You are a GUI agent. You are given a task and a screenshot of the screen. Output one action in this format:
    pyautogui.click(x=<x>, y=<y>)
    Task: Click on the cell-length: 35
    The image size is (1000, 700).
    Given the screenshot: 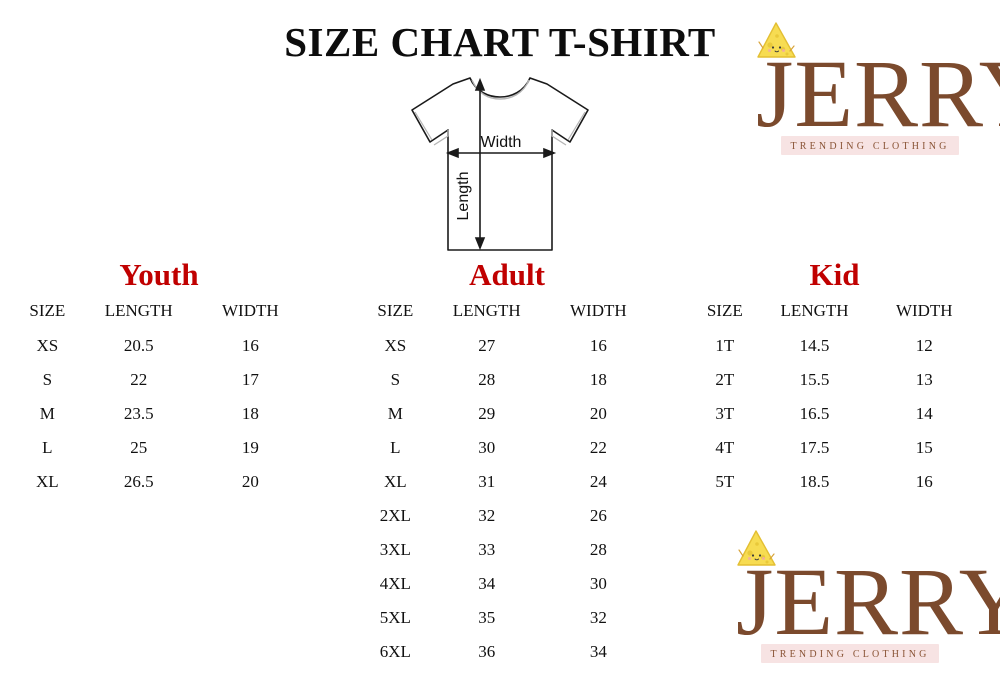 What is the action you would take?
    pyautogui.click(x=487, y=617)
    